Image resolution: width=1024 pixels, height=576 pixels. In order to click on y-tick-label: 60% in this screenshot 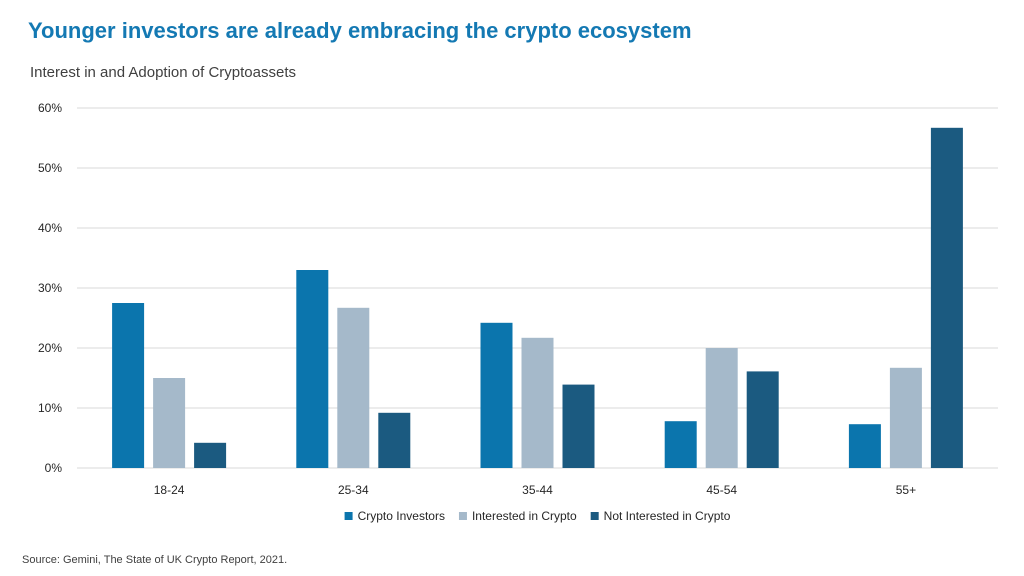, I will do `click(50, 108)`.